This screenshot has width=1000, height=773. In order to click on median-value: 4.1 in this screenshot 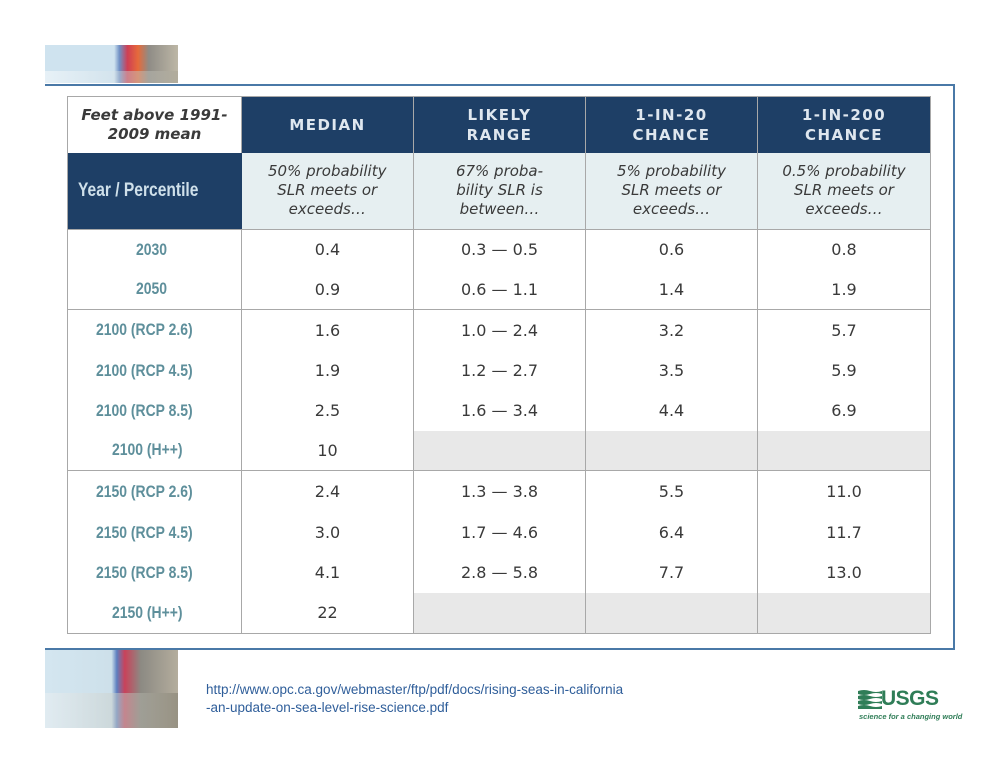, I will do `click(327, 572)`.